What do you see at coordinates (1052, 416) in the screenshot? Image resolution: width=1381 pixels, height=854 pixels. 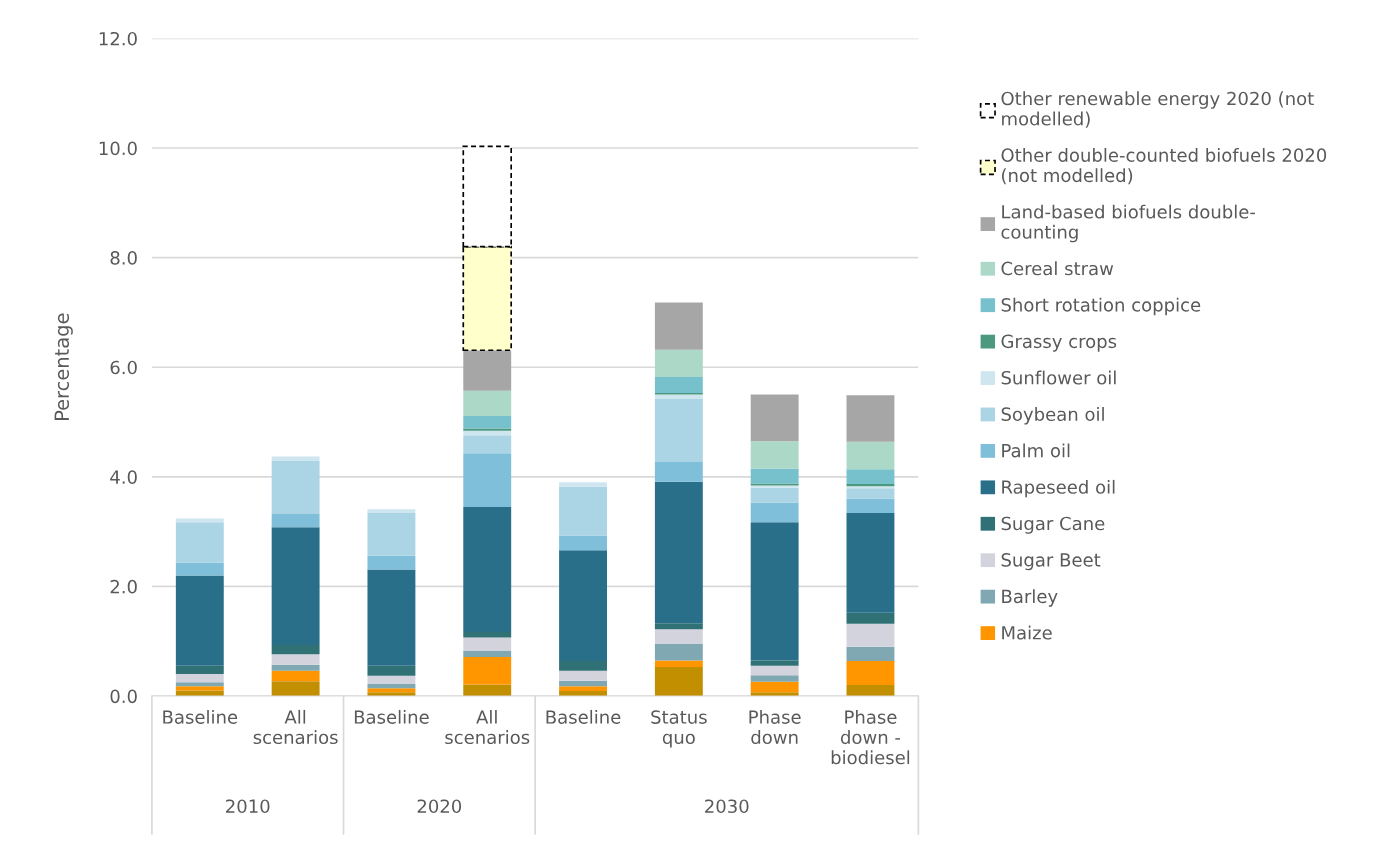 I see `legend-label: Soybean oil` at bounding box center [1052, 416].